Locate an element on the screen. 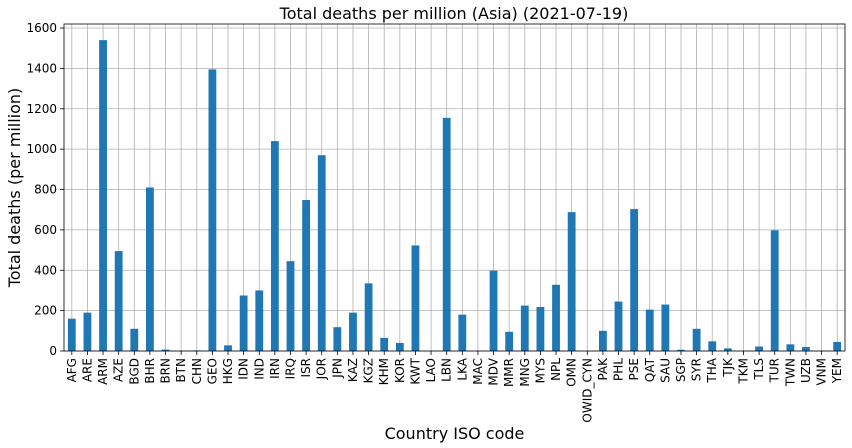 This screenshot has height=448, width=852. x-tick-label: MYS is located at coordinates (540, 370).